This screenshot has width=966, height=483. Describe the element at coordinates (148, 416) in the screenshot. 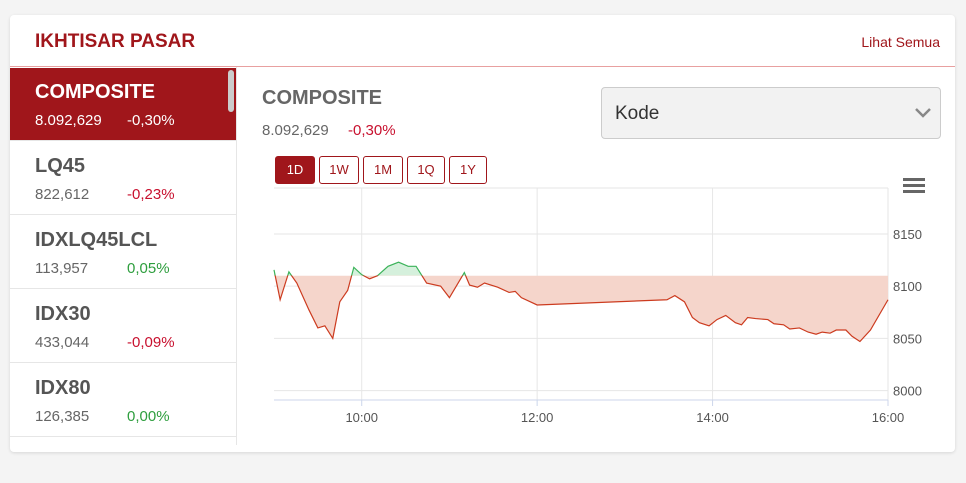

I see `index-change: 0,00%` at that location.